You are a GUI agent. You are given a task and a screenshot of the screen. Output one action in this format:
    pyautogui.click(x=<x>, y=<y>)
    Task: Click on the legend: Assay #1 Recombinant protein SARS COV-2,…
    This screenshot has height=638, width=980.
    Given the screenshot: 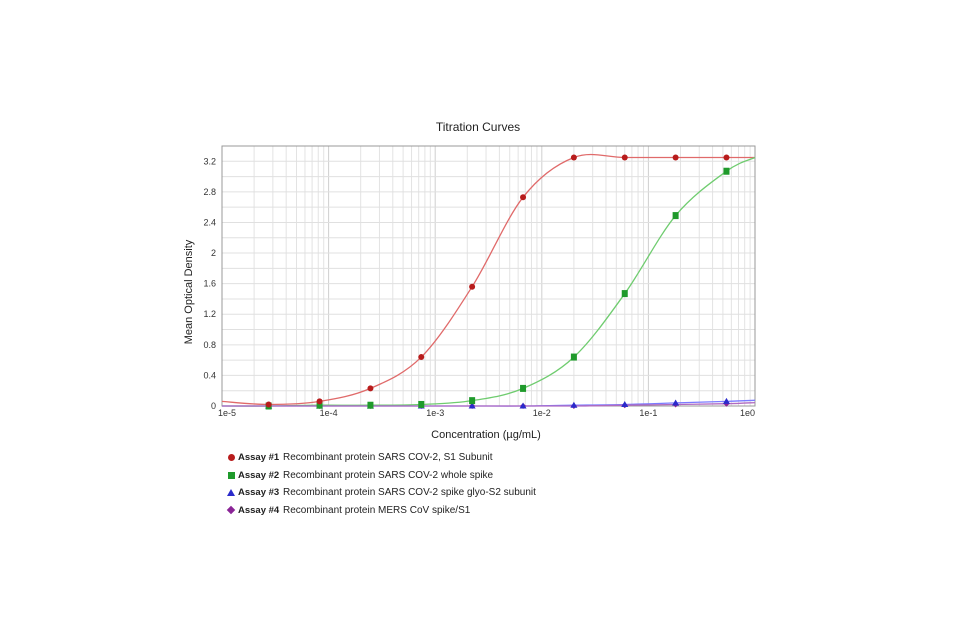 What is the action you would take?
    pyautogui.click(x=380, y=484)
    